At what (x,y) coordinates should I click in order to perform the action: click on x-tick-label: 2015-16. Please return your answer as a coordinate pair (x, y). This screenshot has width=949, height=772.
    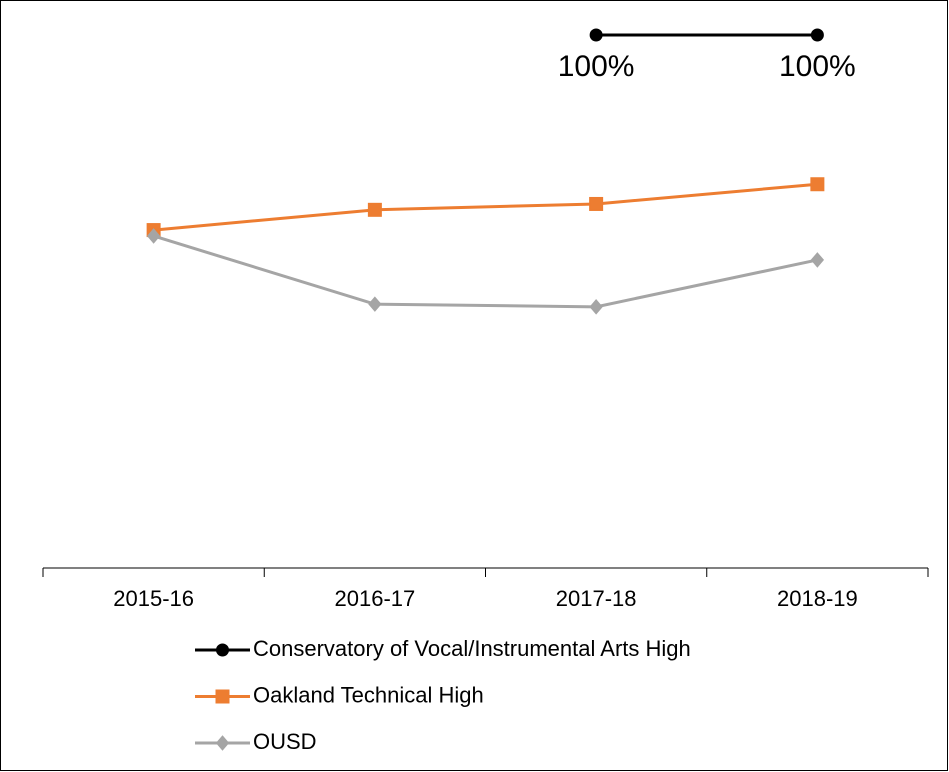
    Looking at the image, I should click on (153, 598).